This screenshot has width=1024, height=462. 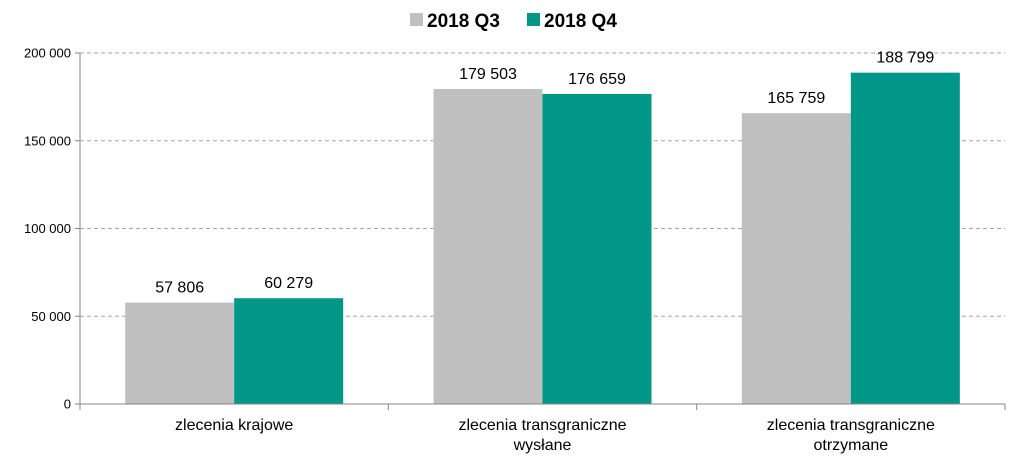 I want to click on data-label: 179 503, so click(x=488, y=74).